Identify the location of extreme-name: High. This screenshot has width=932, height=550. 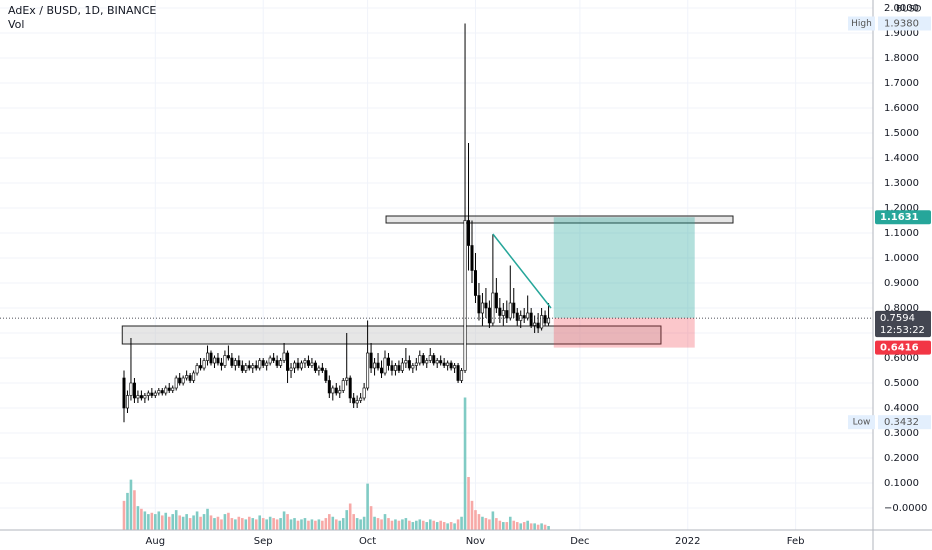
(861, 24).